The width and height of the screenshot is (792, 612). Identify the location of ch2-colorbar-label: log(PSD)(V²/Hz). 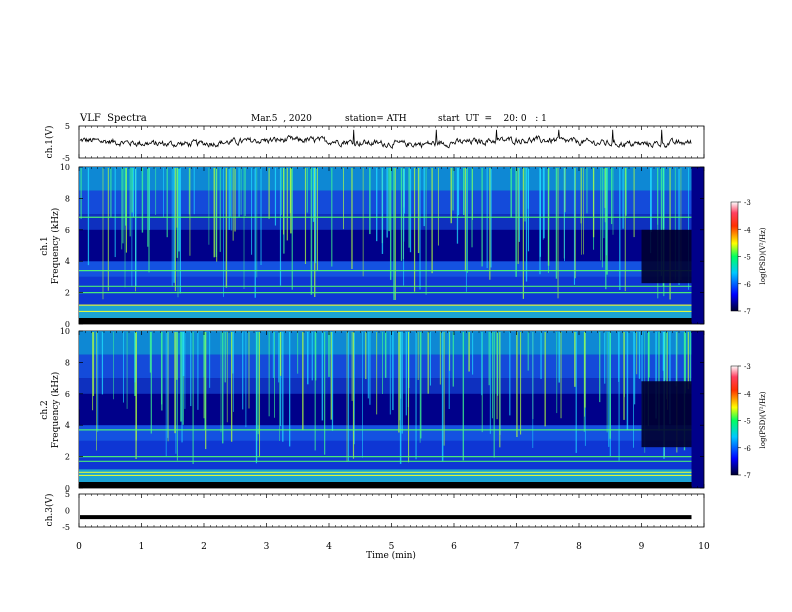
(763, 419).